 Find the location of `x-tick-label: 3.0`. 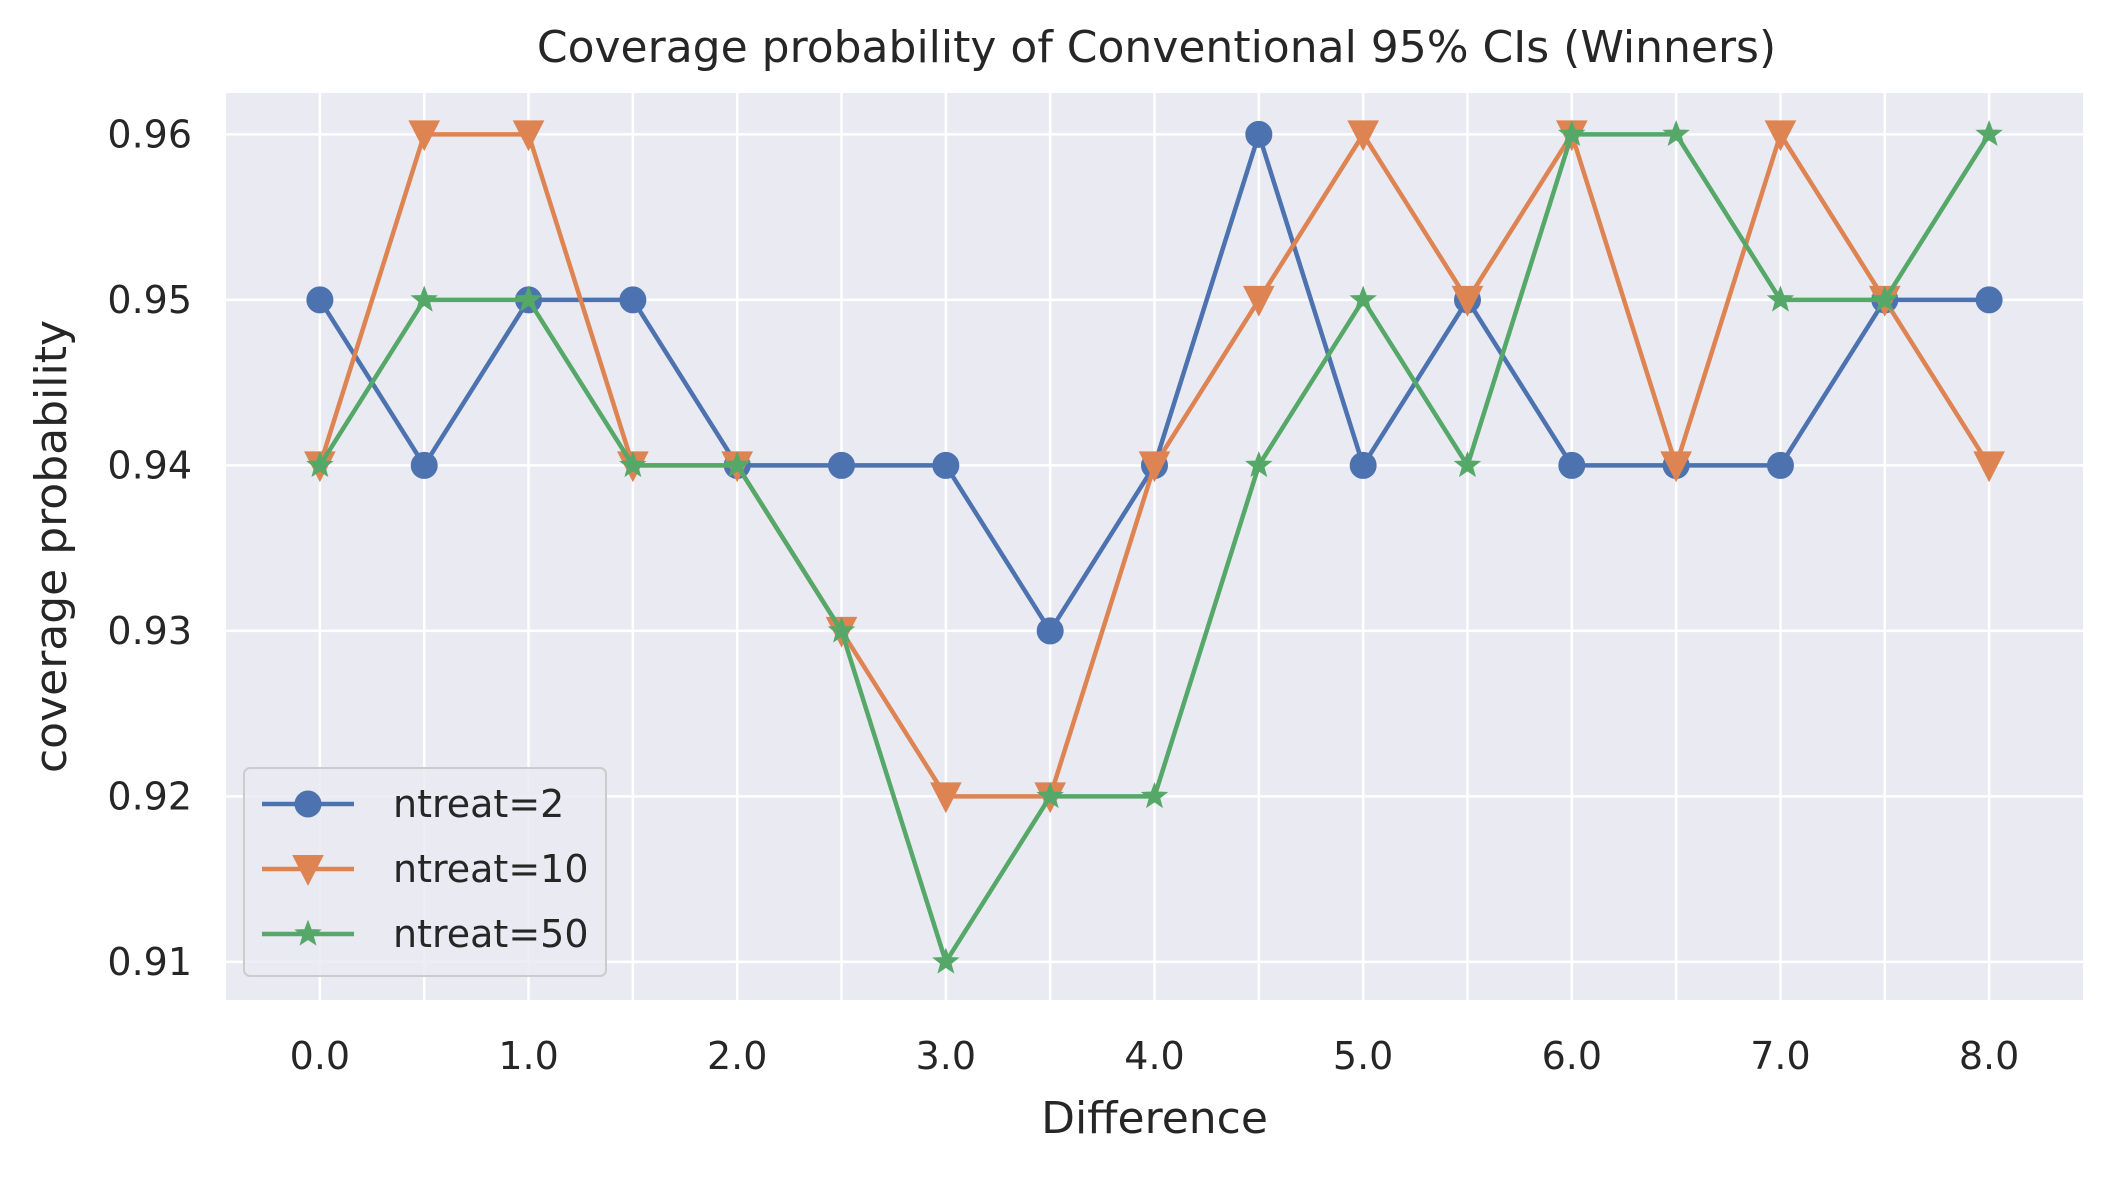

x-tick-label: 3.0 is located at coordinates (946, 1056).